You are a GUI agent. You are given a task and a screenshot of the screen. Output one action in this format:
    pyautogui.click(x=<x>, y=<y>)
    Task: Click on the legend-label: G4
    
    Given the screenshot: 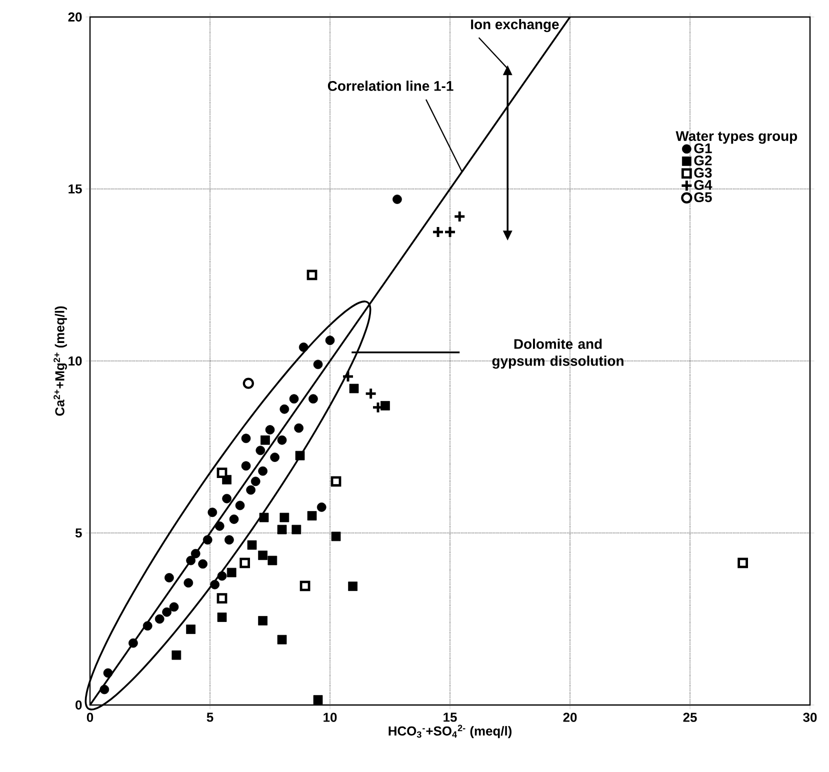 What is the action you would take?
    pyautogui.click(x=703, y=185)
    